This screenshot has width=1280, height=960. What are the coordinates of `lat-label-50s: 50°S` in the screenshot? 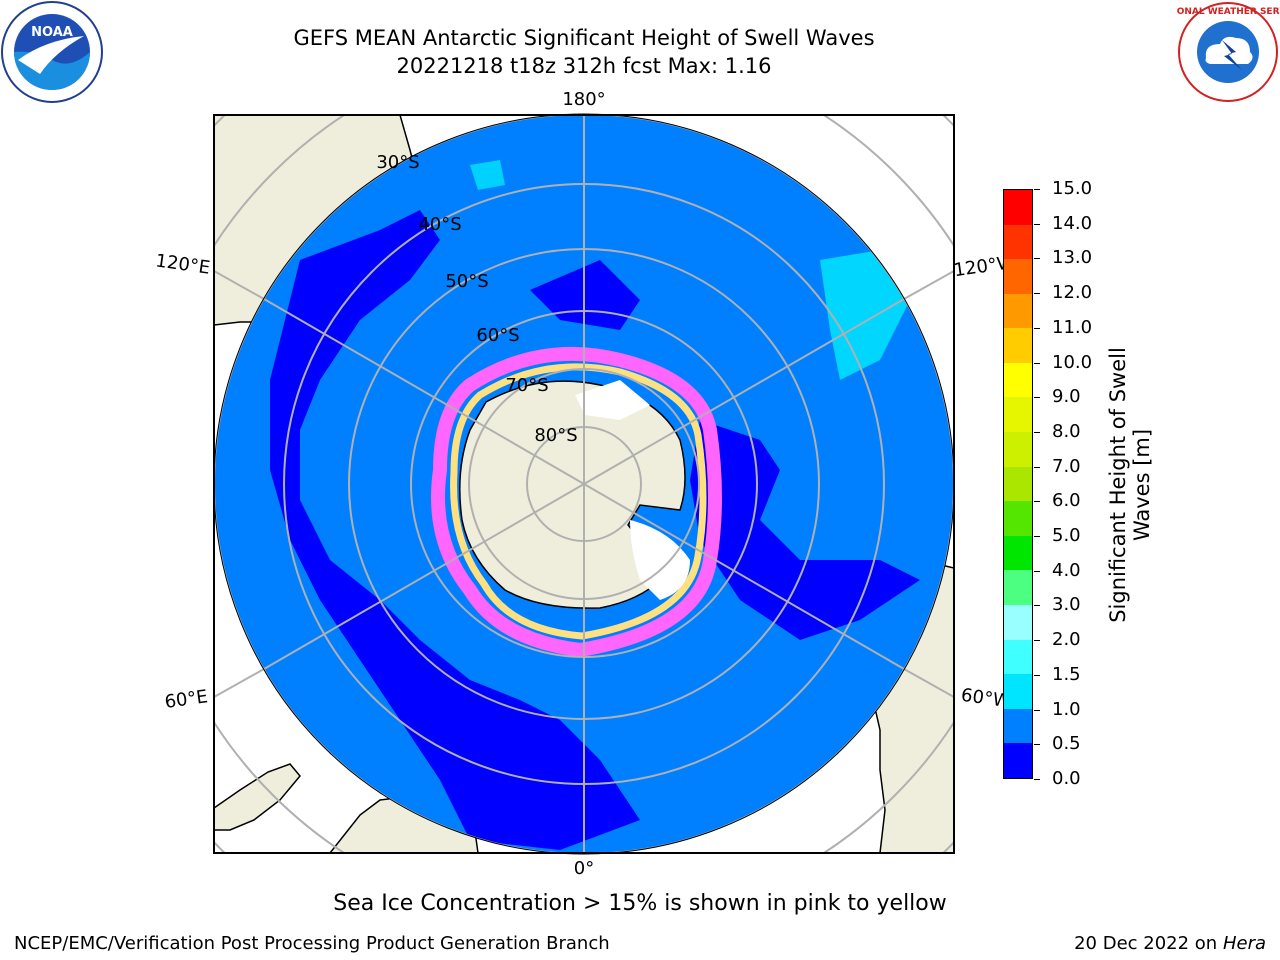 It's located at (466, 281).